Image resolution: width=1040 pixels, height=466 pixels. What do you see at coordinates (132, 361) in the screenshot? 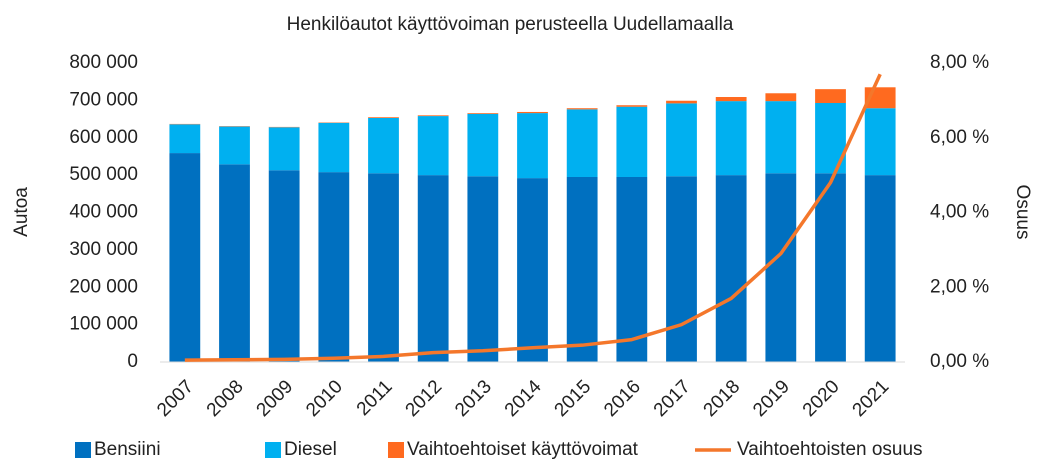
I see `y-tick-label: 0` at bounding box center [132, 361].